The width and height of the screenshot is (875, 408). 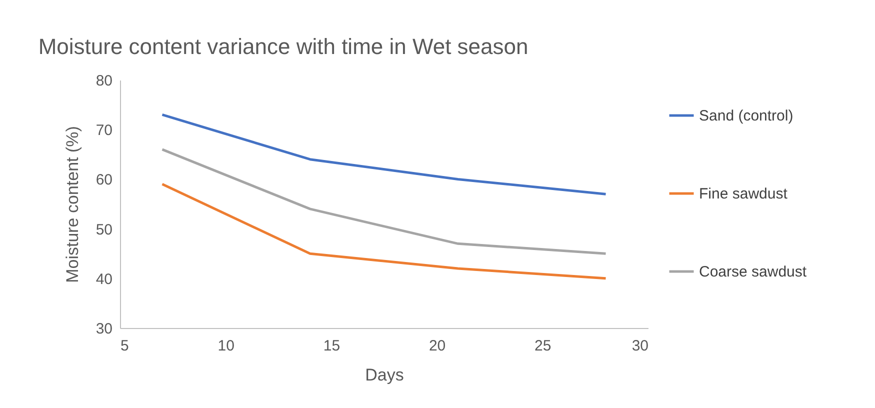 What do you see at coordinates (124, 346) in the screenshot?
I see `x-tick-label: 5` at bounding box center [124, 346].